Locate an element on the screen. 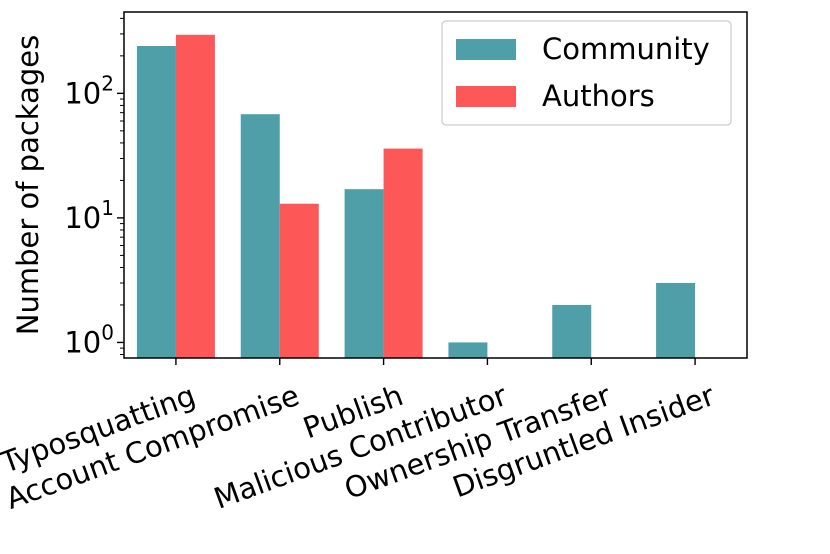  y-tick-label: 10¹ is located at coordinates (89, 215).